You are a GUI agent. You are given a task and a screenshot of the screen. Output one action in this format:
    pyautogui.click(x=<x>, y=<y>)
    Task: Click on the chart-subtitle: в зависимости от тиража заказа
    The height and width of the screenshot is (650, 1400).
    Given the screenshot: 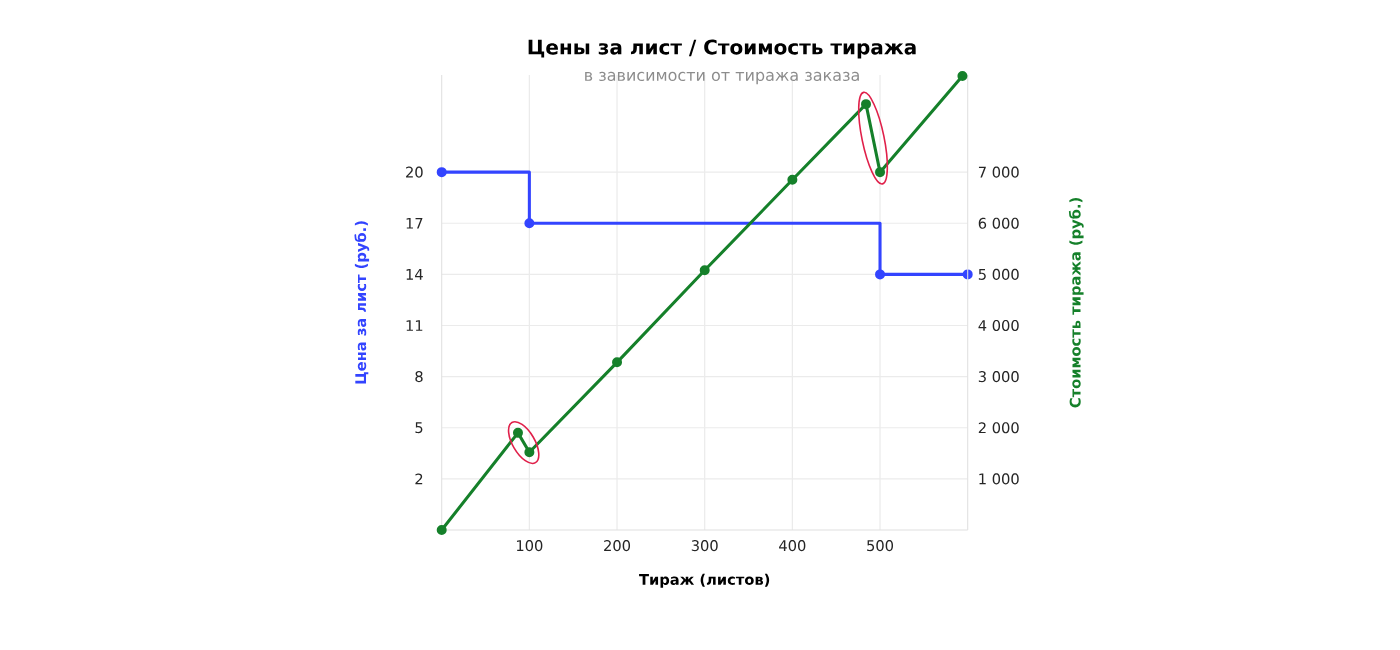 What is the action you would take?
    pyautogui.click(x=722, y=78)
    